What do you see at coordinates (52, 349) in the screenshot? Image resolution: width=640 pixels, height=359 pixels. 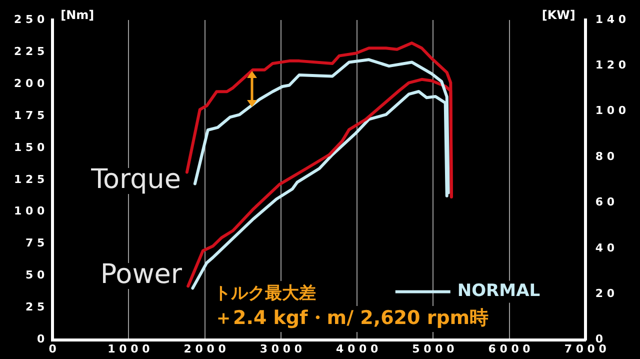 I see `x-tick-label: 0` at bounding box center [52, 349].